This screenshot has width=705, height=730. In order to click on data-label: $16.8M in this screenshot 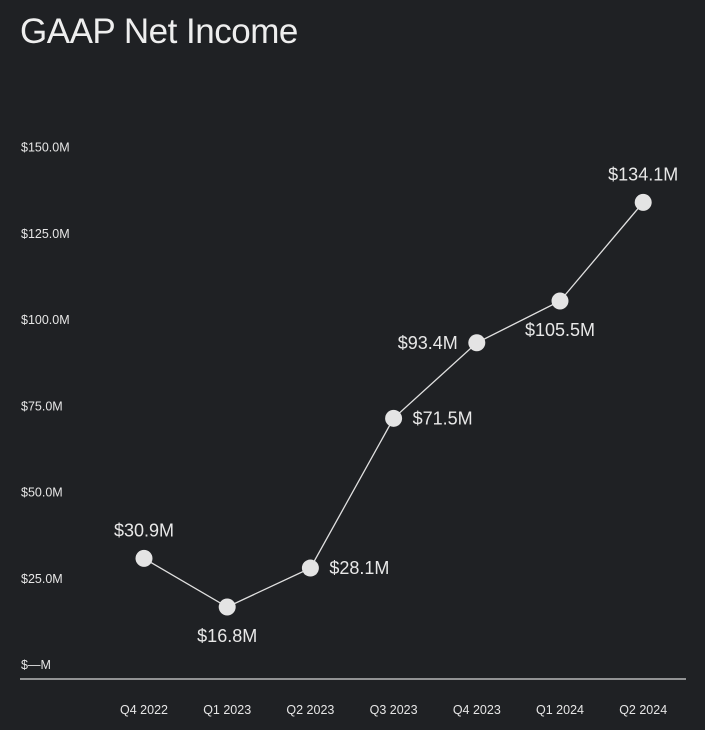, I will do `click(227, 636)`.